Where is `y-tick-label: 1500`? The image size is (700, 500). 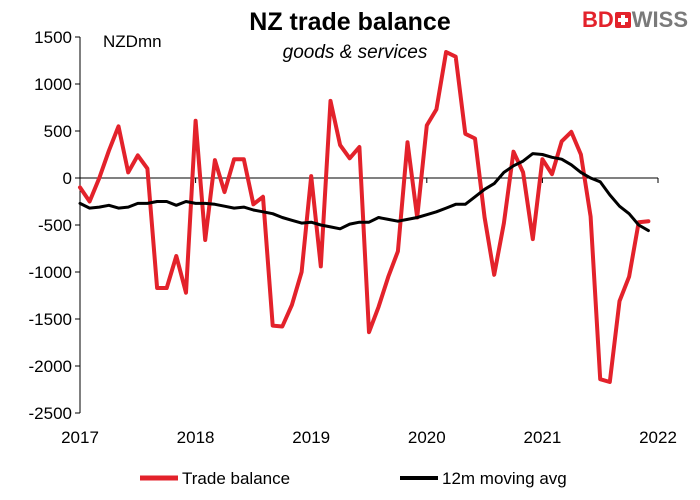 y-tick-label: 1500 is located at coordinates (53, 37).